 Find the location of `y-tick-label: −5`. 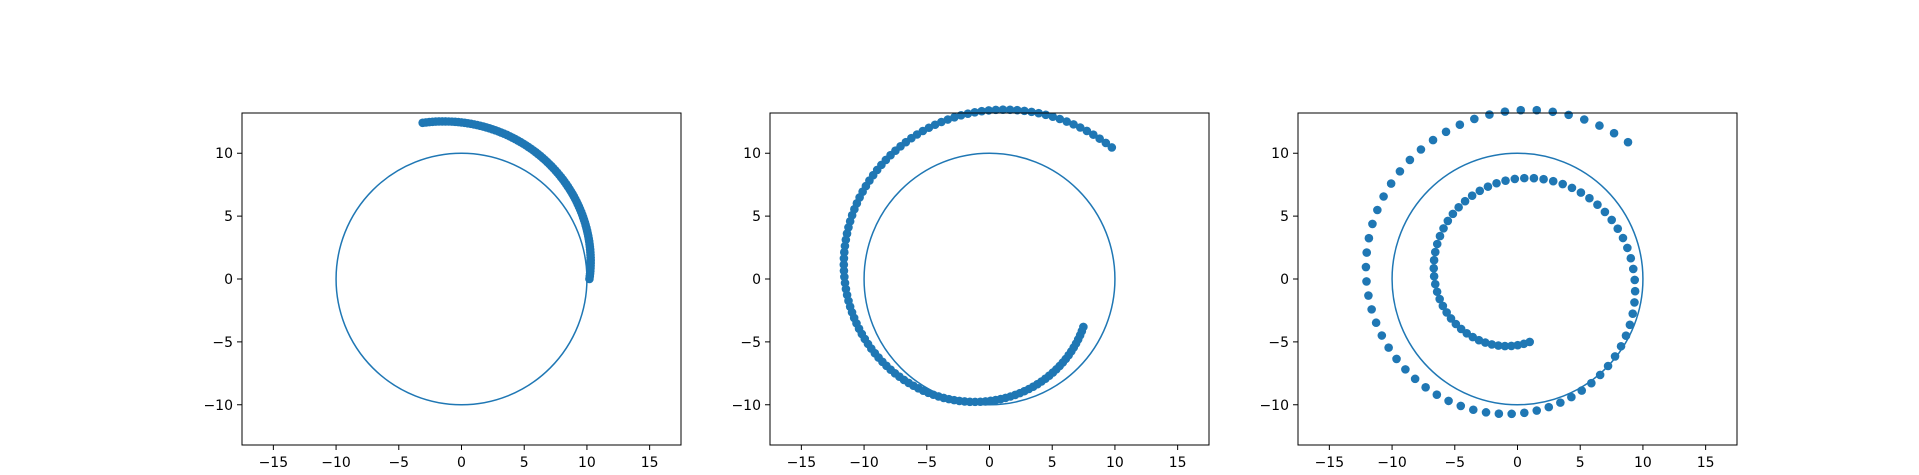

y-tick-label: −5 is located at coordinates (1278, 343).